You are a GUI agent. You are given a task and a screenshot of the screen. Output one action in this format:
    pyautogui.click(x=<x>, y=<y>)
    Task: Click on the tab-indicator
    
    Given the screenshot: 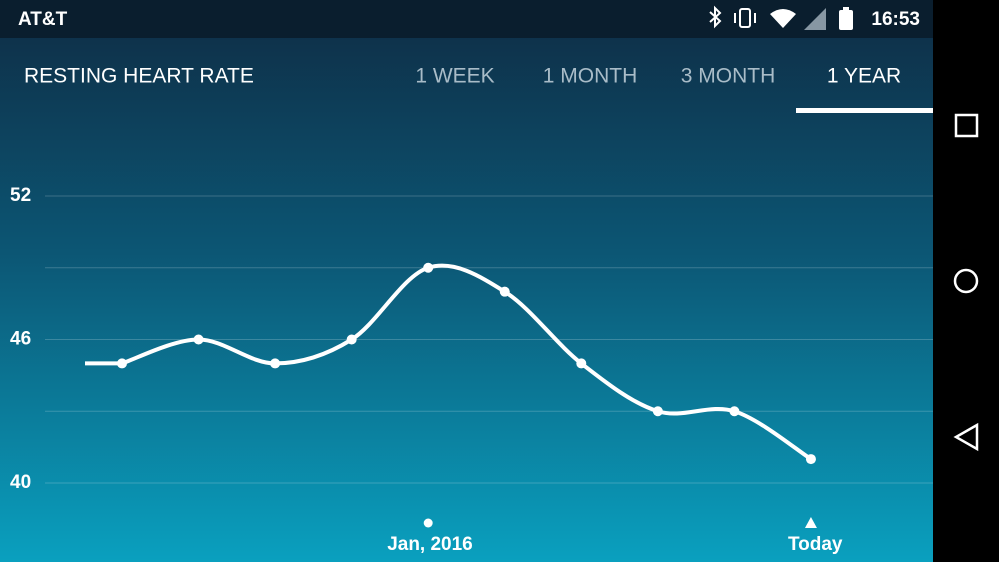 What is the action you would take?
    pyautogui.click(x=864, y=110)
    